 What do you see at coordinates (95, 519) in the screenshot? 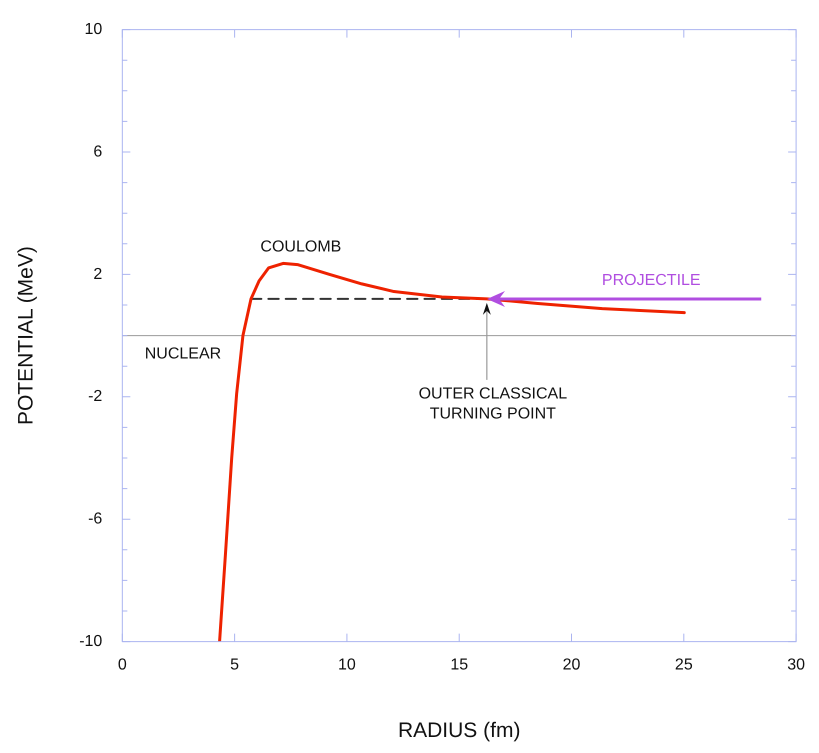
I see `y-tick-label: -6` at bounding box center [95, 519].